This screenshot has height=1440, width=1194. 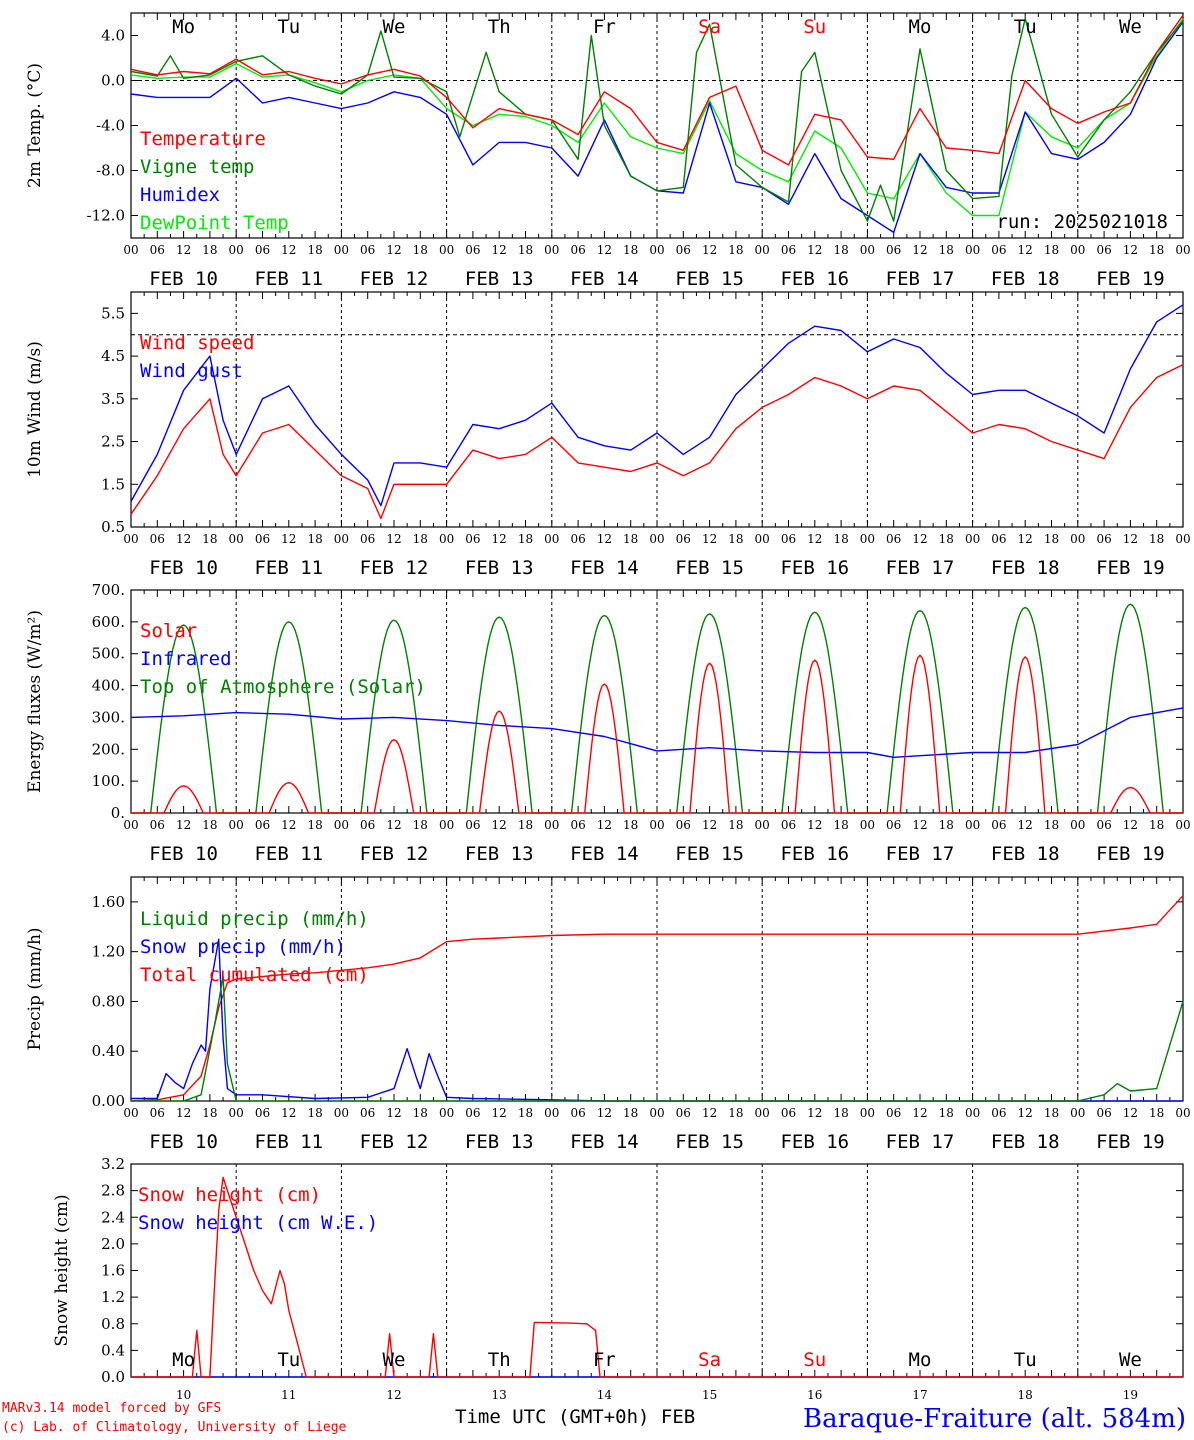 What do you see at coordinates (113, 484) in the screenshot?
I see `y-tick-label: 1.5` at bounding box center [113, 484].